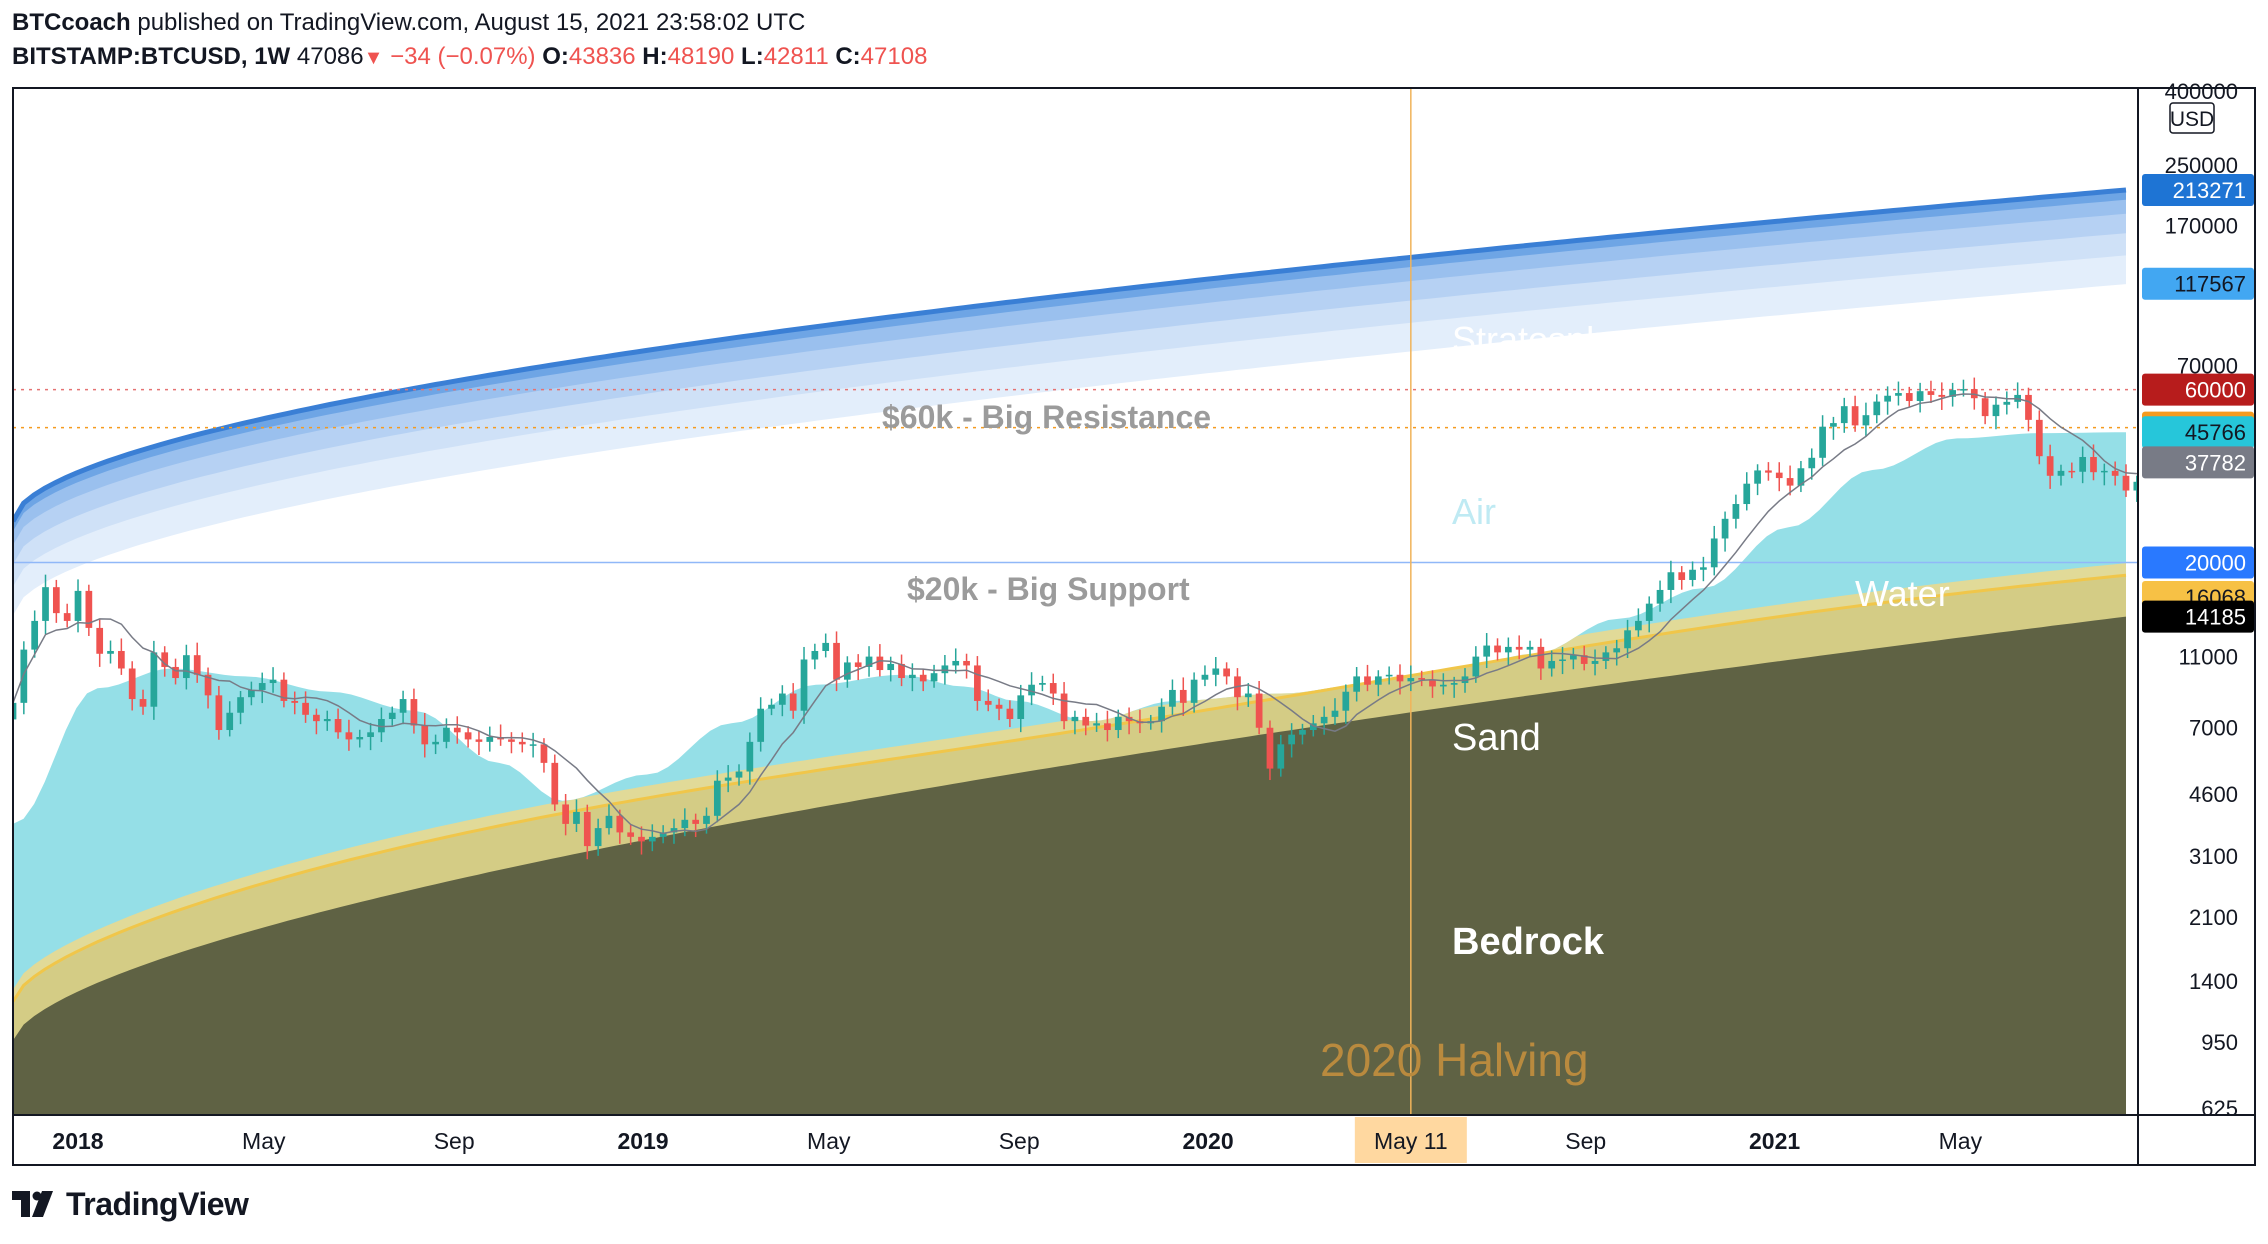  Describe the element at coordinates (32, 1203) in the screenshot. I see `tradingview-logo-icon` at that location.